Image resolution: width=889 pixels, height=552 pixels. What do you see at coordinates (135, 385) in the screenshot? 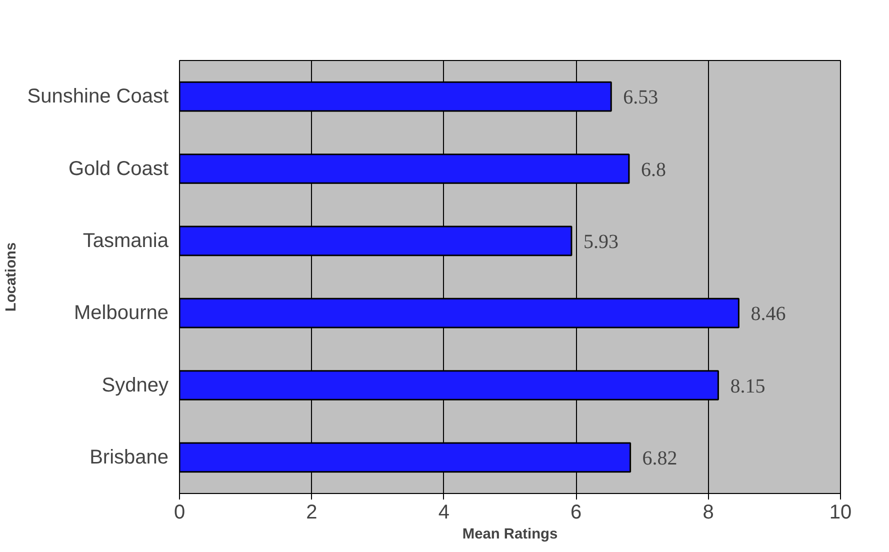
I see `y-tick-label: Sydney` at bounding box center [135, 385].